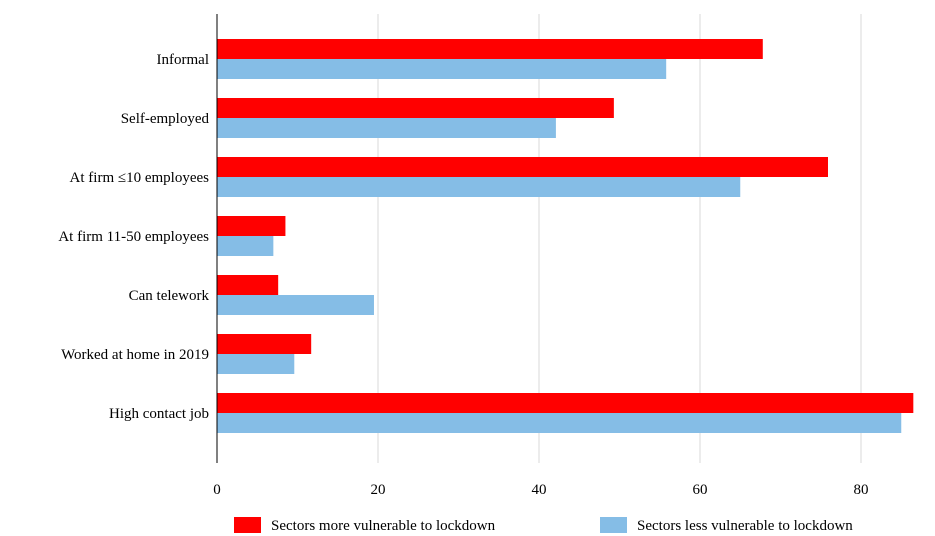 Image resolution: width=935 pixels, height=536 pixels. What do you see at coordinates (140, 178) in the screenshot?
I see `category-label: At firm ≤10 employees` at bounding box center [140, 178].